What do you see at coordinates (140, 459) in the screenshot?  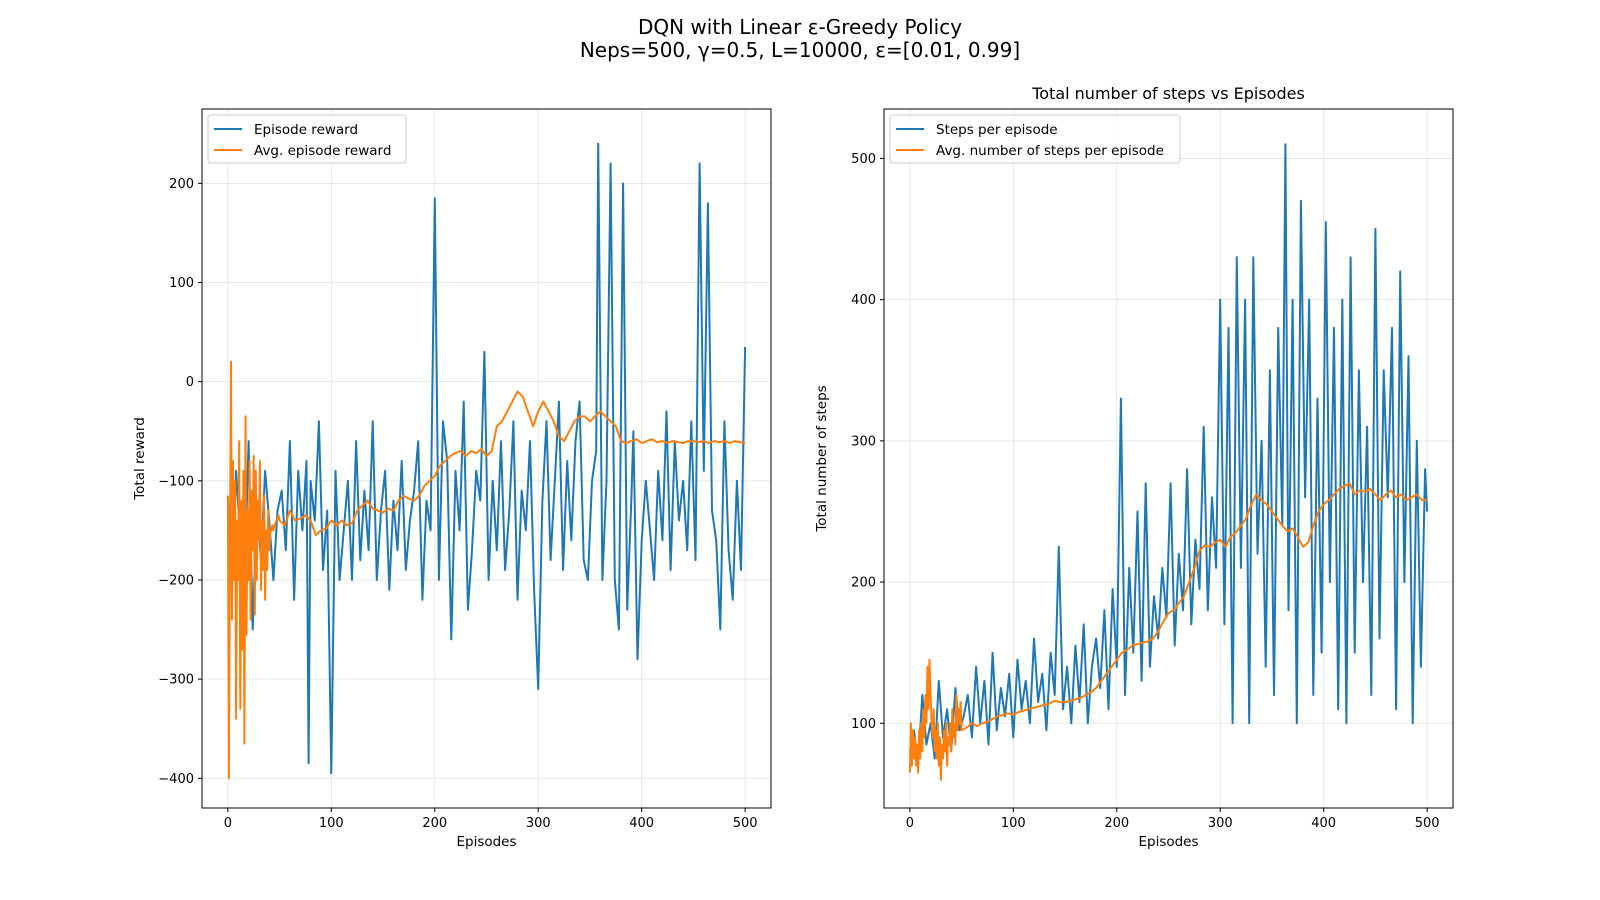 I see `y-axis-label: Total reward` at bounding box center [140, 459].